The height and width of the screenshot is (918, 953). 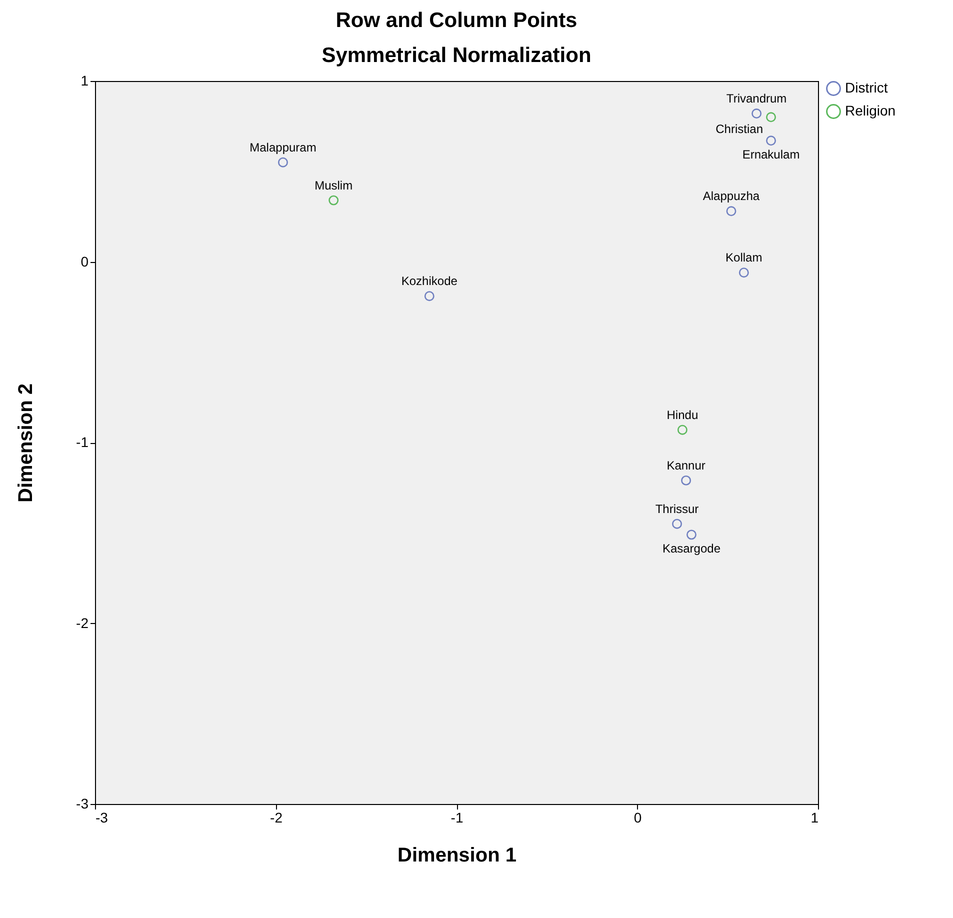 What do you see at coordinates (102, 818) in the screenshot?
I see `x-tick-label: -3` at bounding box center [102, 818].